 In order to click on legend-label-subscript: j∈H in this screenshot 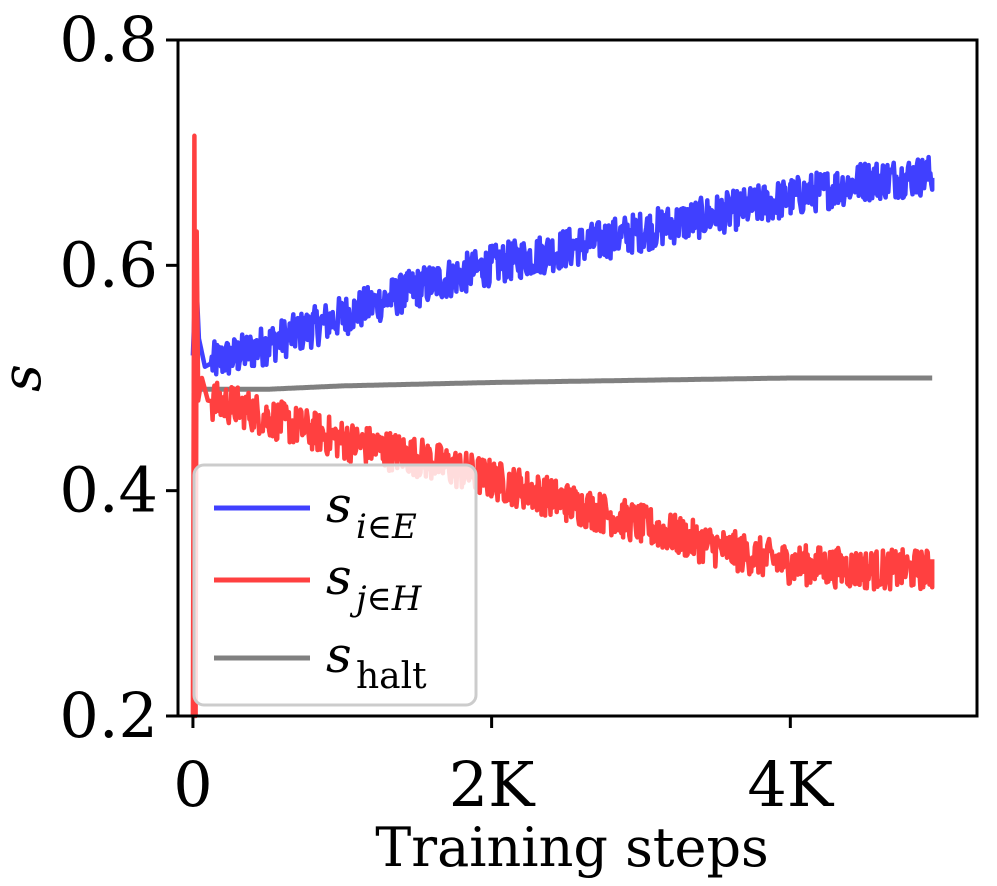, I will do `click(386, 599)`.